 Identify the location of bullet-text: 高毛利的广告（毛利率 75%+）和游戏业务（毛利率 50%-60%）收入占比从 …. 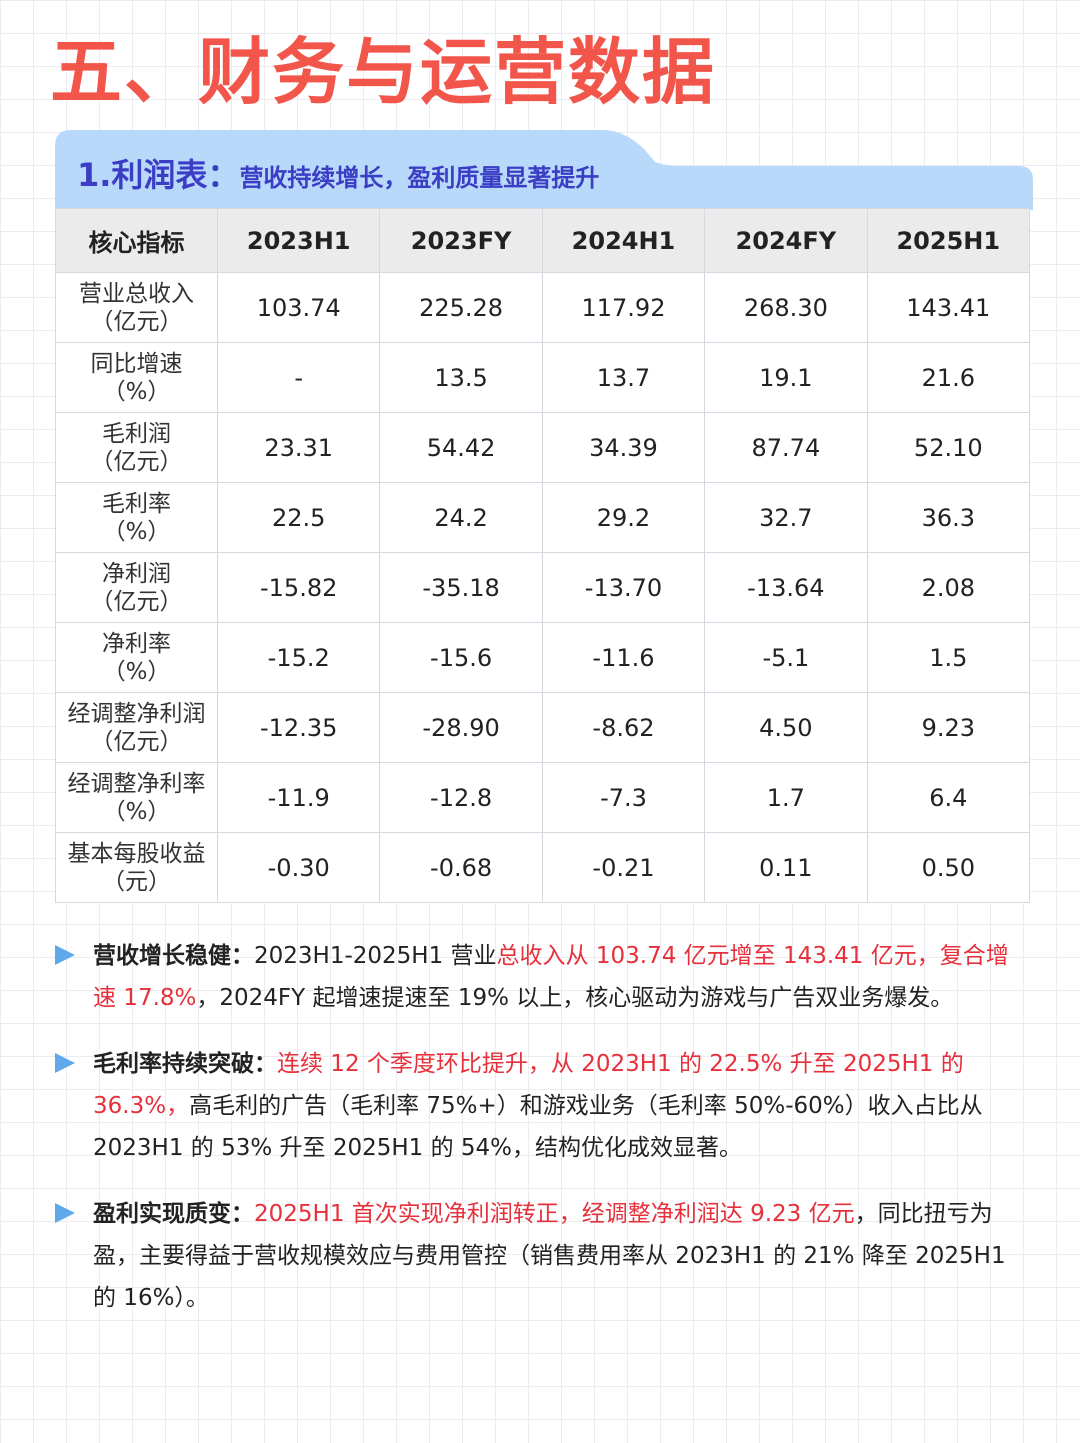
(538, 1127).